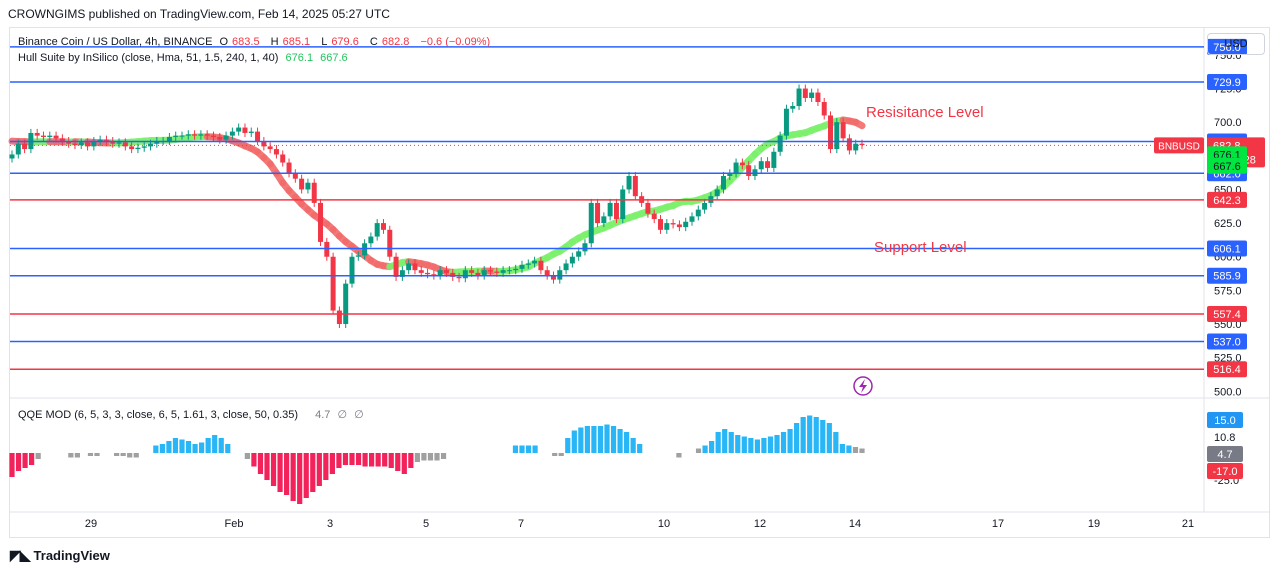 The width and height of the screenshot is (1281, 573). I want to click on y-tick-label: 575.0, so click(1228, 291).